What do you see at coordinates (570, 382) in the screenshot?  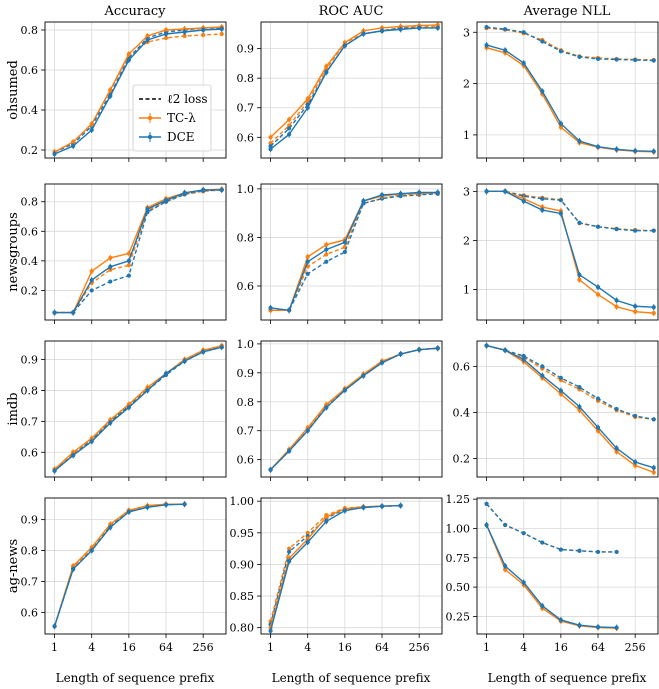 I see `series-line-dce-2-loss` at bounding box center [570, 382].